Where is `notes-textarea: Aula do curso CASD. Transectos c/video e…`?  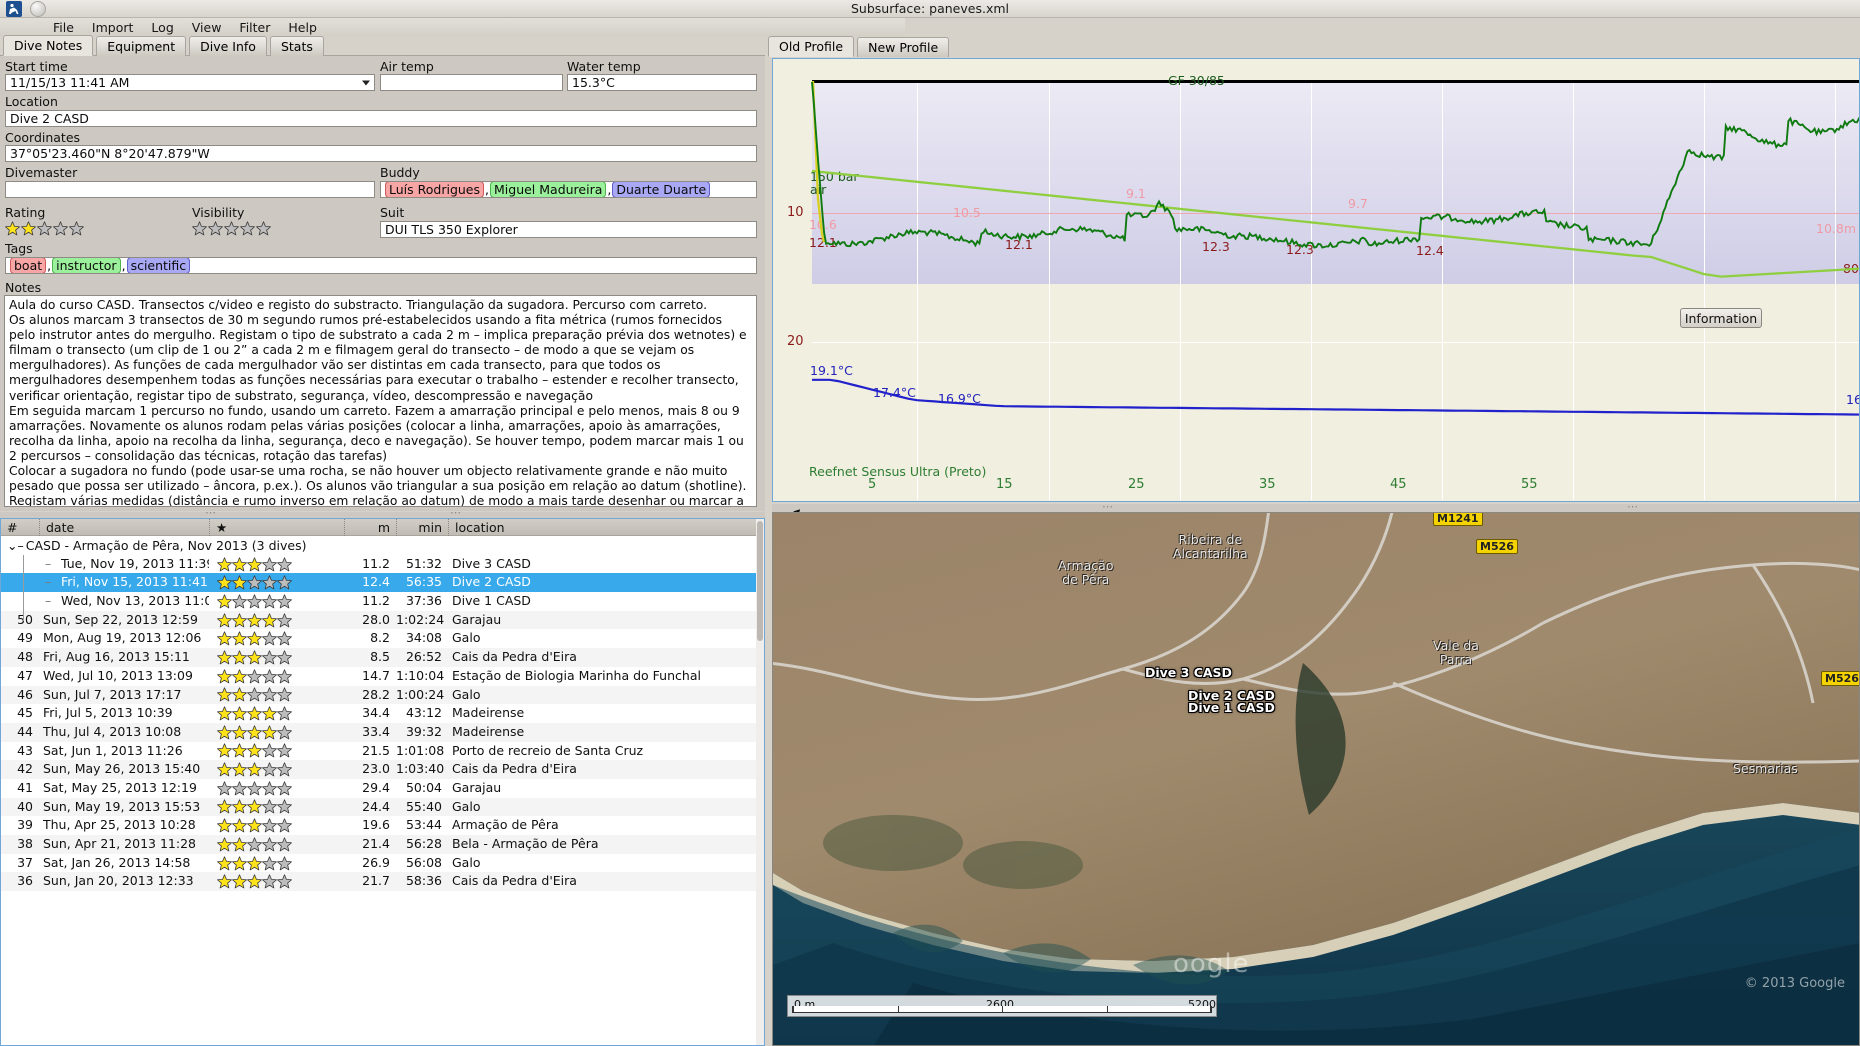
notes-textarea: Aula do curso CASD. Transectos c/video e… is located at coordinates (380, 401).